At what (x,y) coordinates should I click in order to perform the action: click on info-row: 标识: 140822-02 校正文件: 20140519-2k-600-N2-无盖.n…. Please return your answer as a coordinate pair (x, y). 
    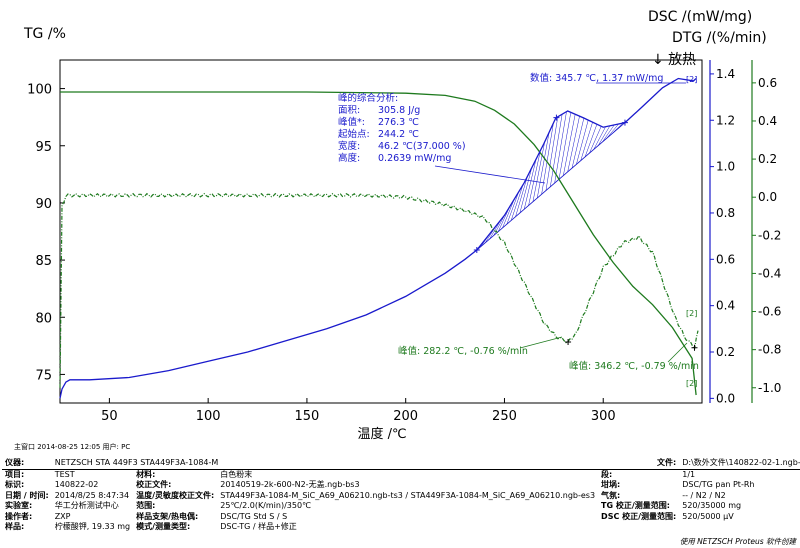
    Looking at the image, I should click on (401, 485).